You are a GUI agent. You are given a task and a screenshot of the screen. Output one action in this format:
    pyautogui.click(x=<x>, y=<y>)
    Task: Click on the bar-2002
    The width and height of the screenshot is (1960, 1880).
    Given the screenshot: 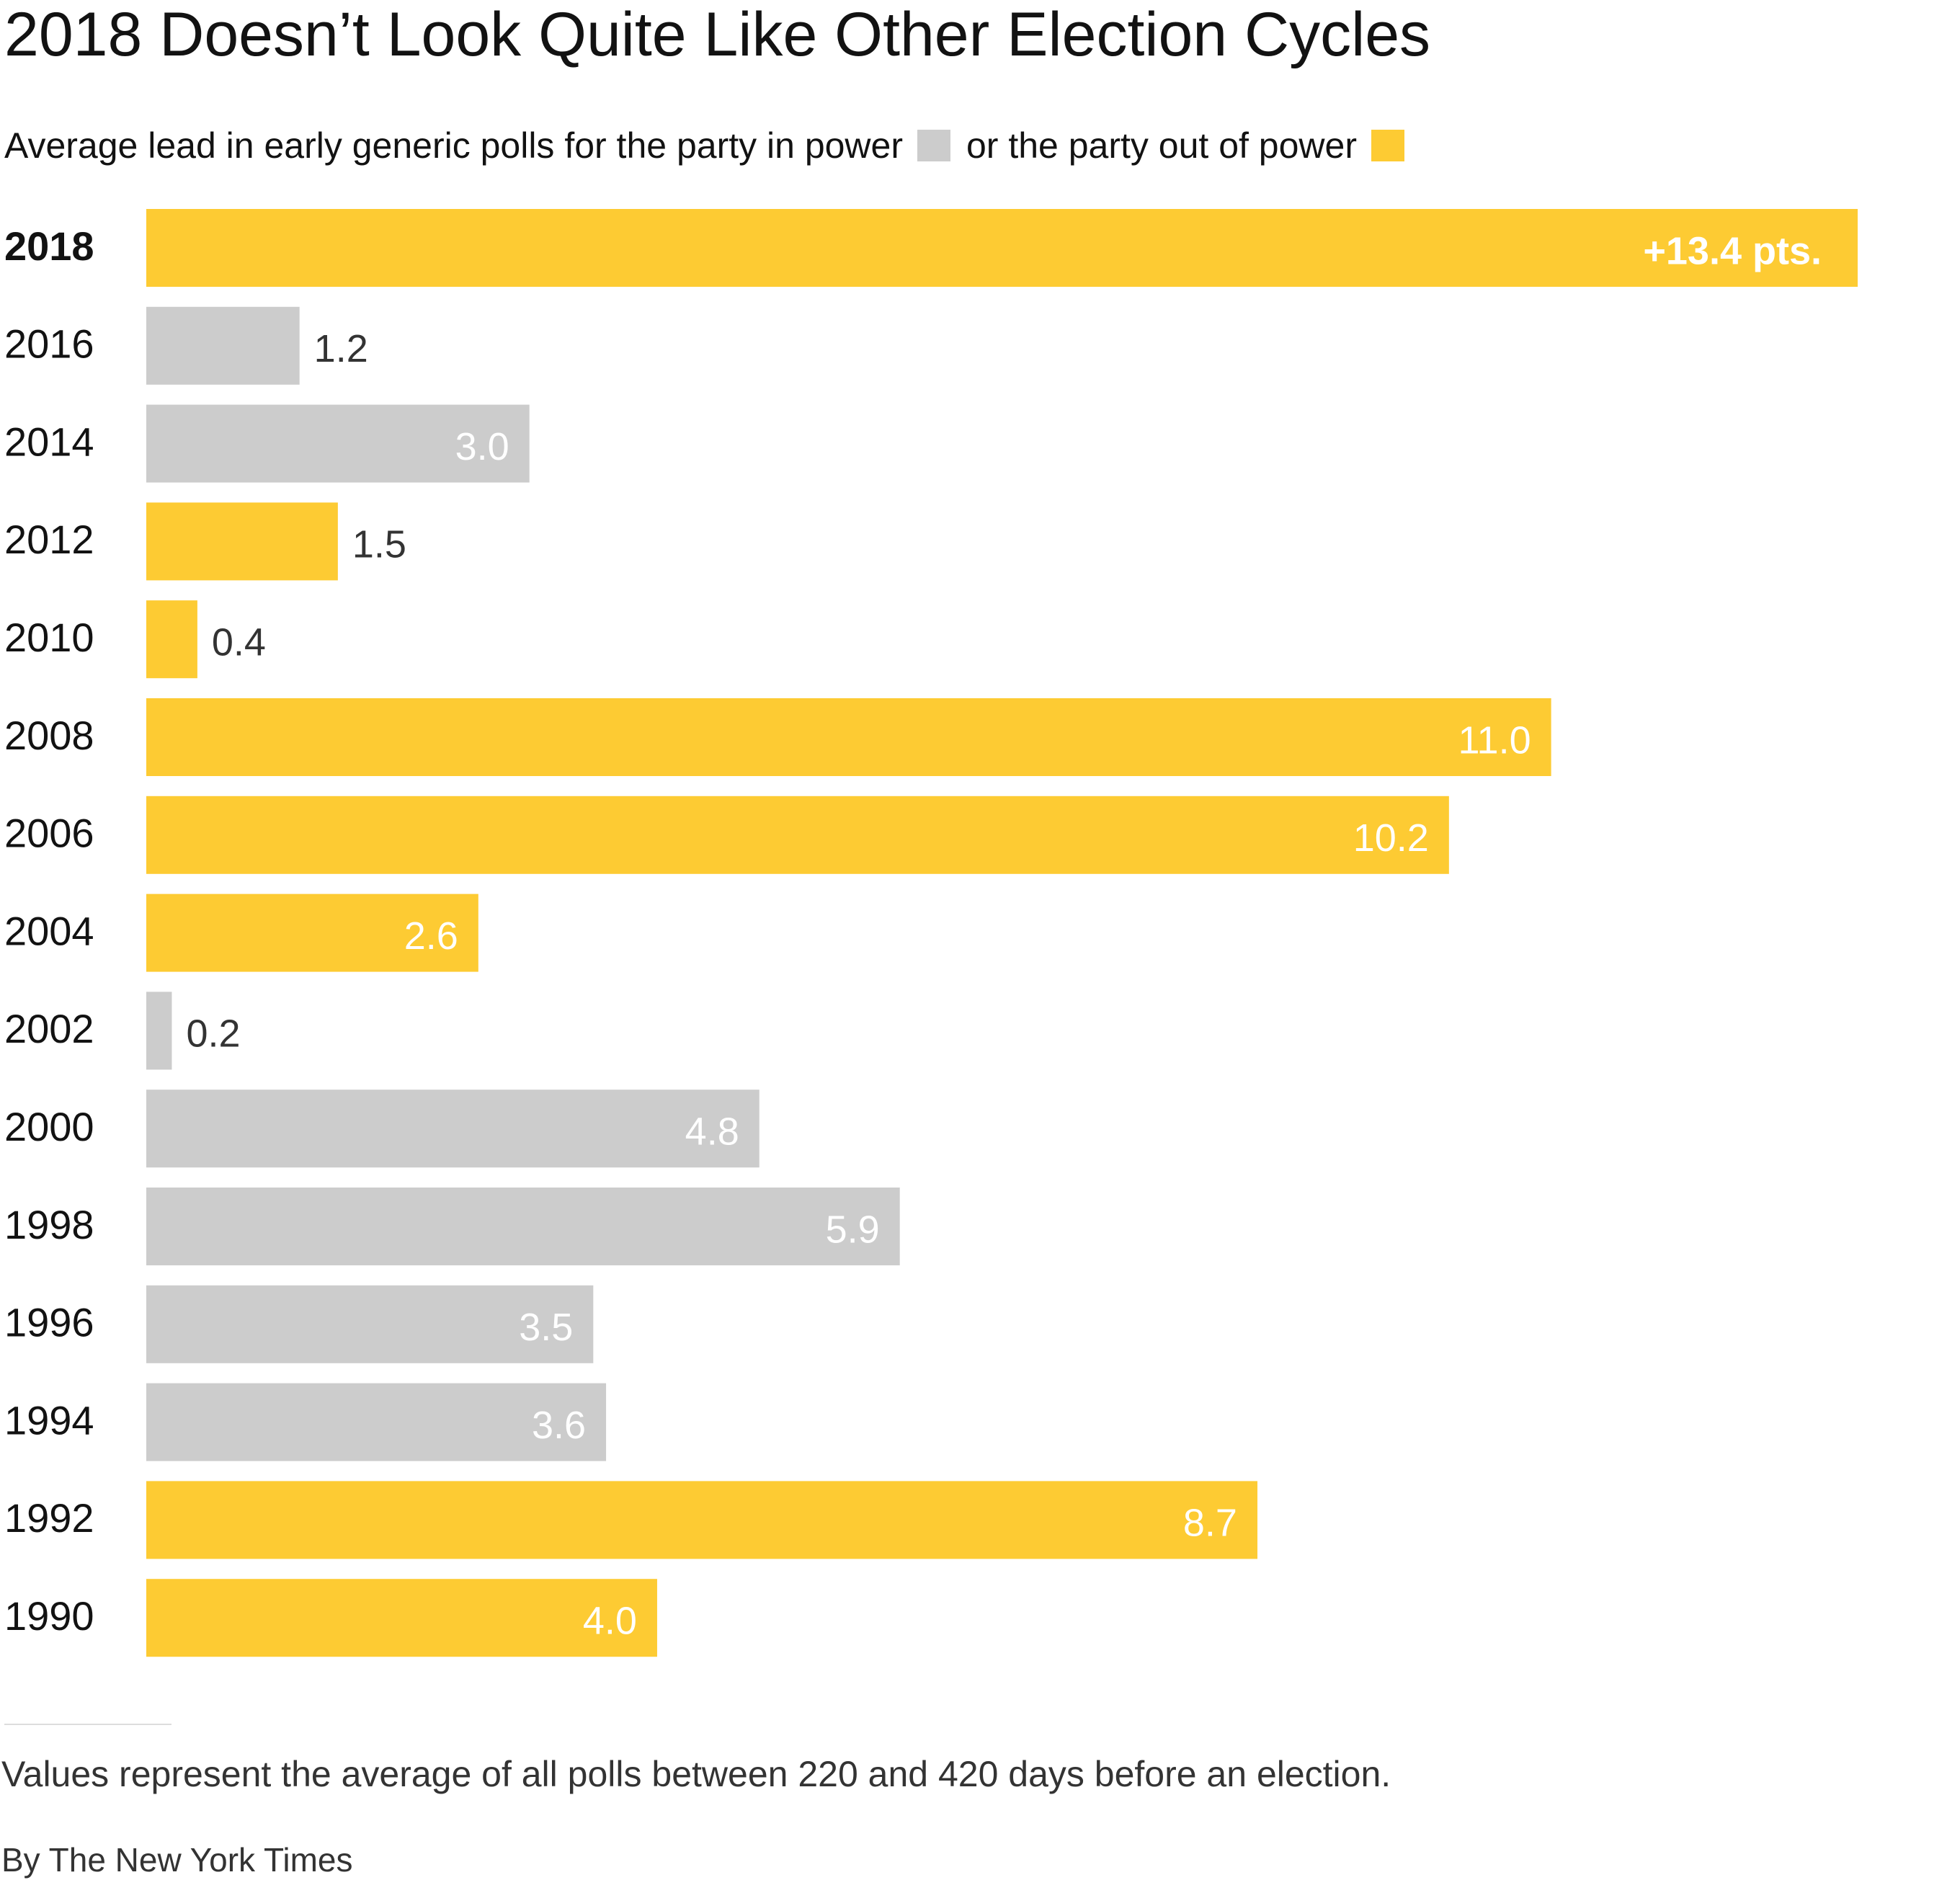 What is the action you would take?
    pyautogui.click(x=159, y=1031)
    